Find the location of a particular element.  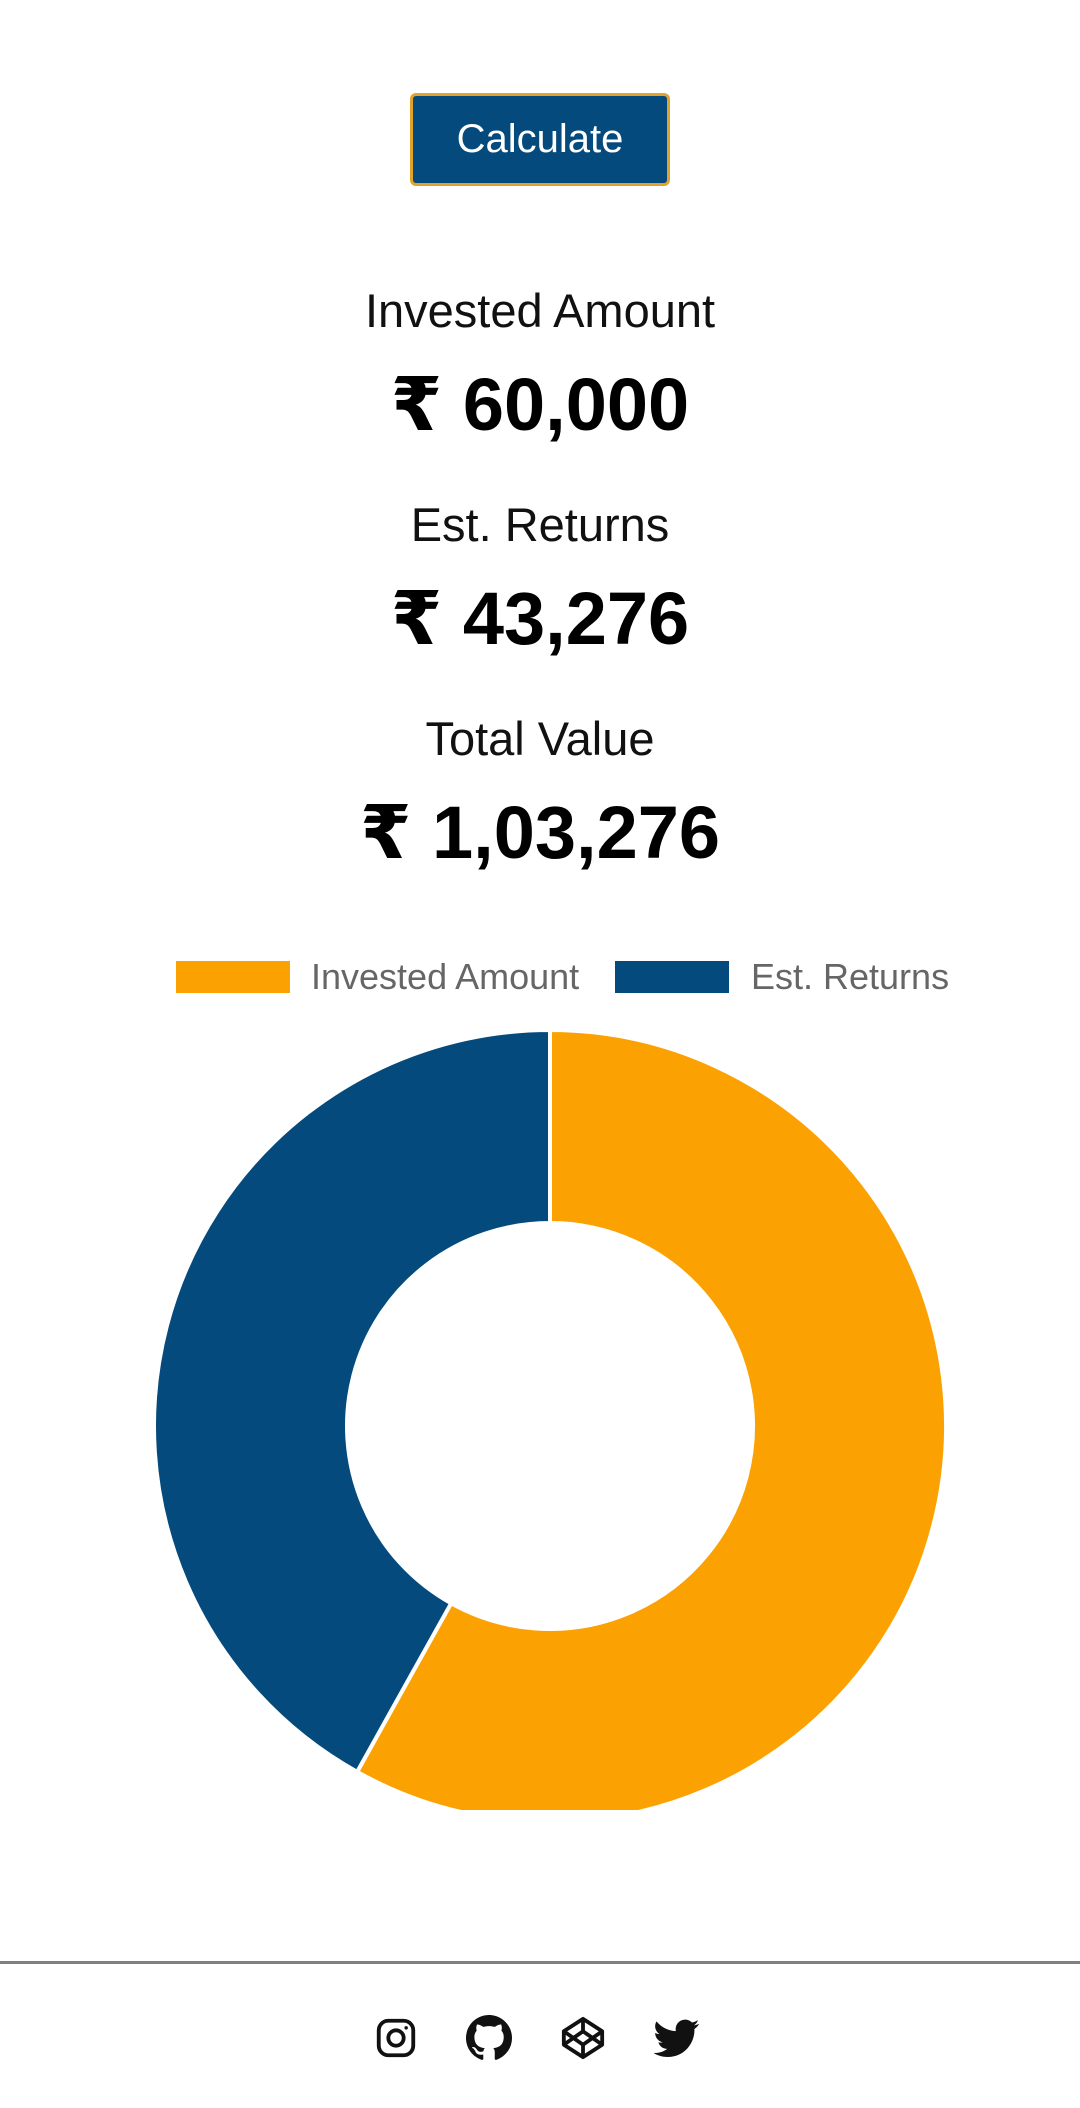

legend-swatch-invested is located at coordinates (233, 977).